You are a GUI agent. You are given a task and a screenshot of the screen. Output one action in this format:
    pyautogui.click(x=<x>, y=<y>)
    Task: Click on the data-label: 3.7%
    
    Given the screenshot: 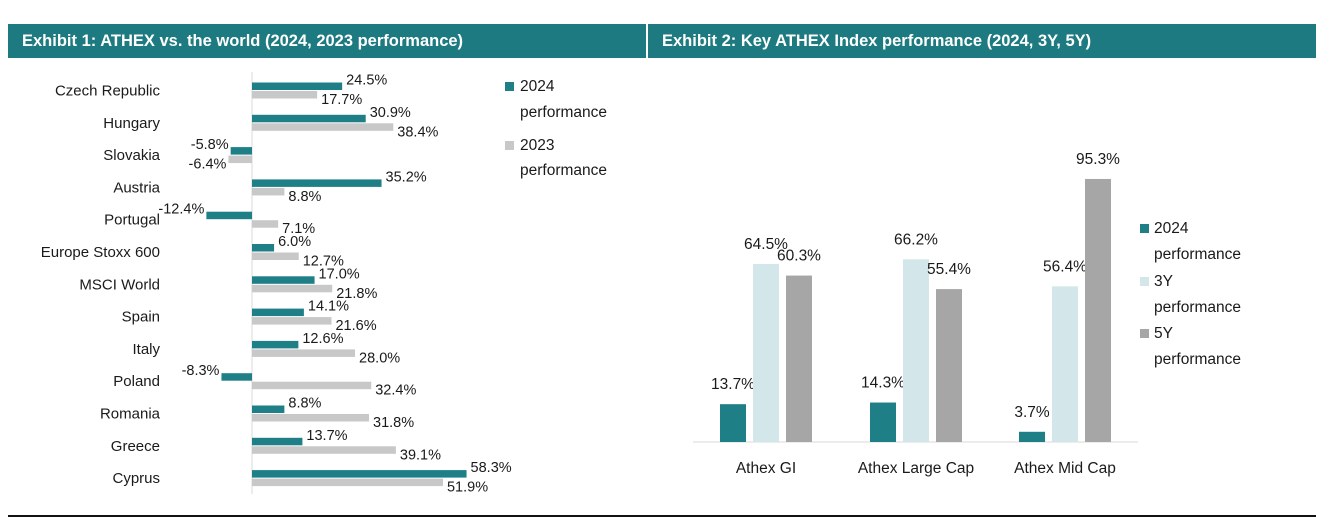 What is the action you would take?
    pyautogui.click(x=1032, y=412)
    